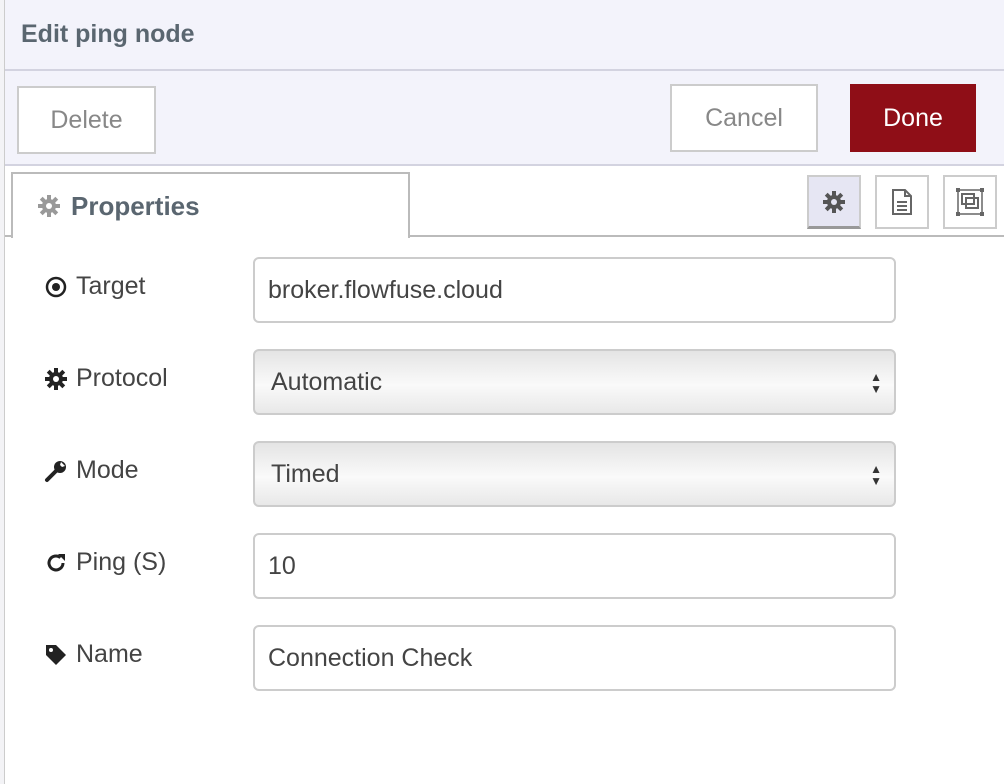 This screenshot has height=784, width=1004. I want to click on tray-header: Edit ping node, so click(504, 35).